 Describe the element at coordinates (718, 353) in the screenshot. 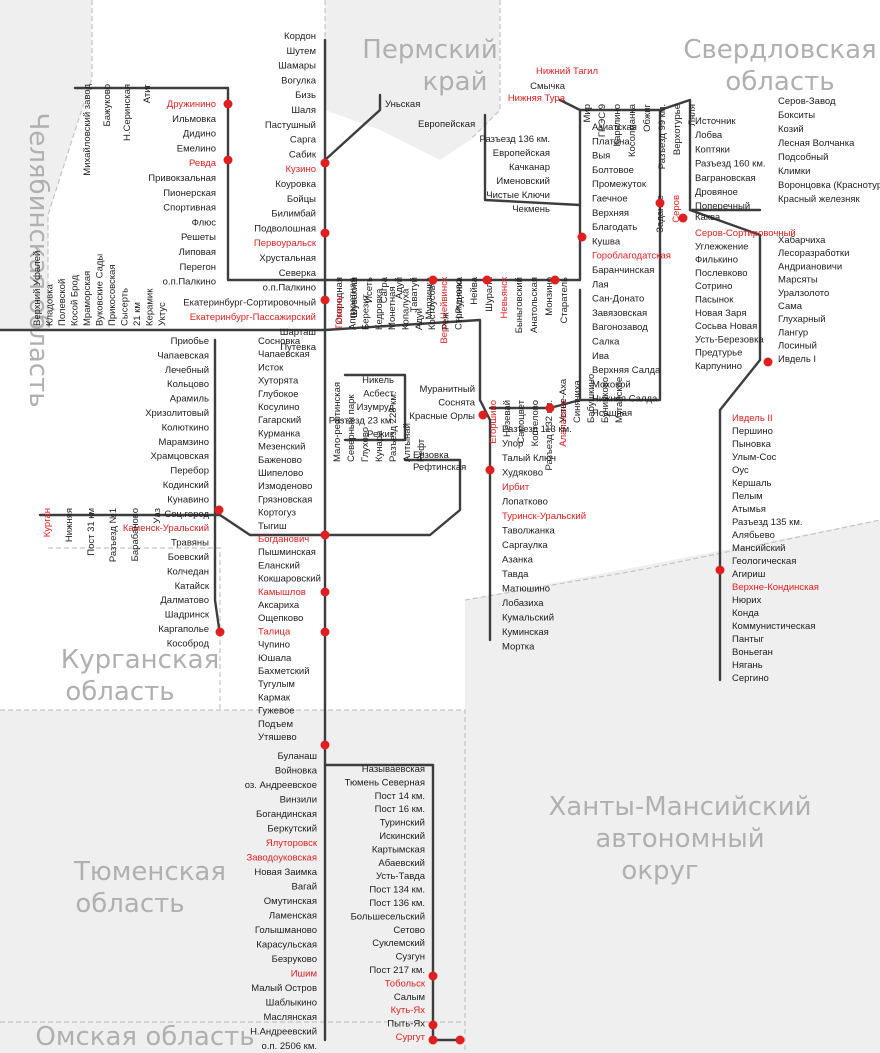

I see `station-label: Предтурье` at that location.